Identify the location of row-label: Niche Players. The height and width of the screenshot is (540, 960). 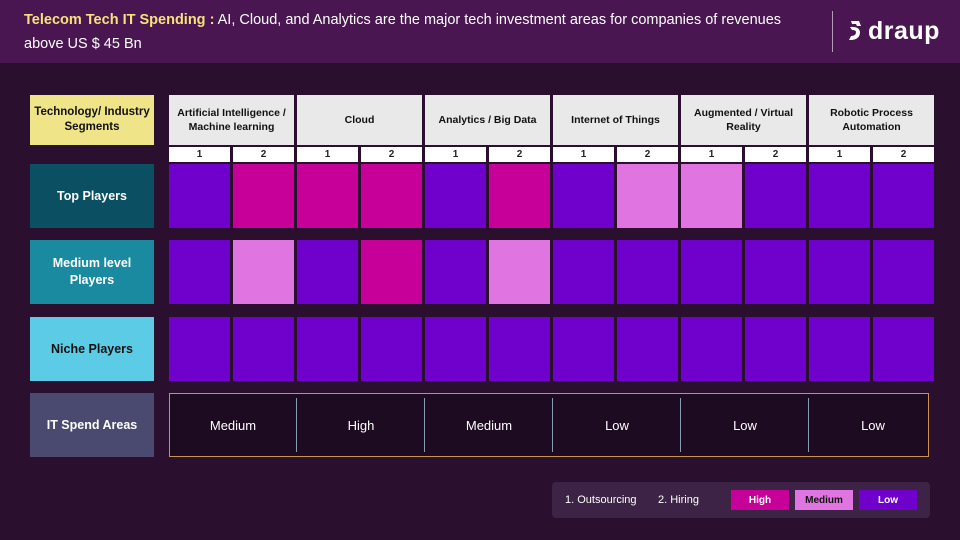
(92, 349).